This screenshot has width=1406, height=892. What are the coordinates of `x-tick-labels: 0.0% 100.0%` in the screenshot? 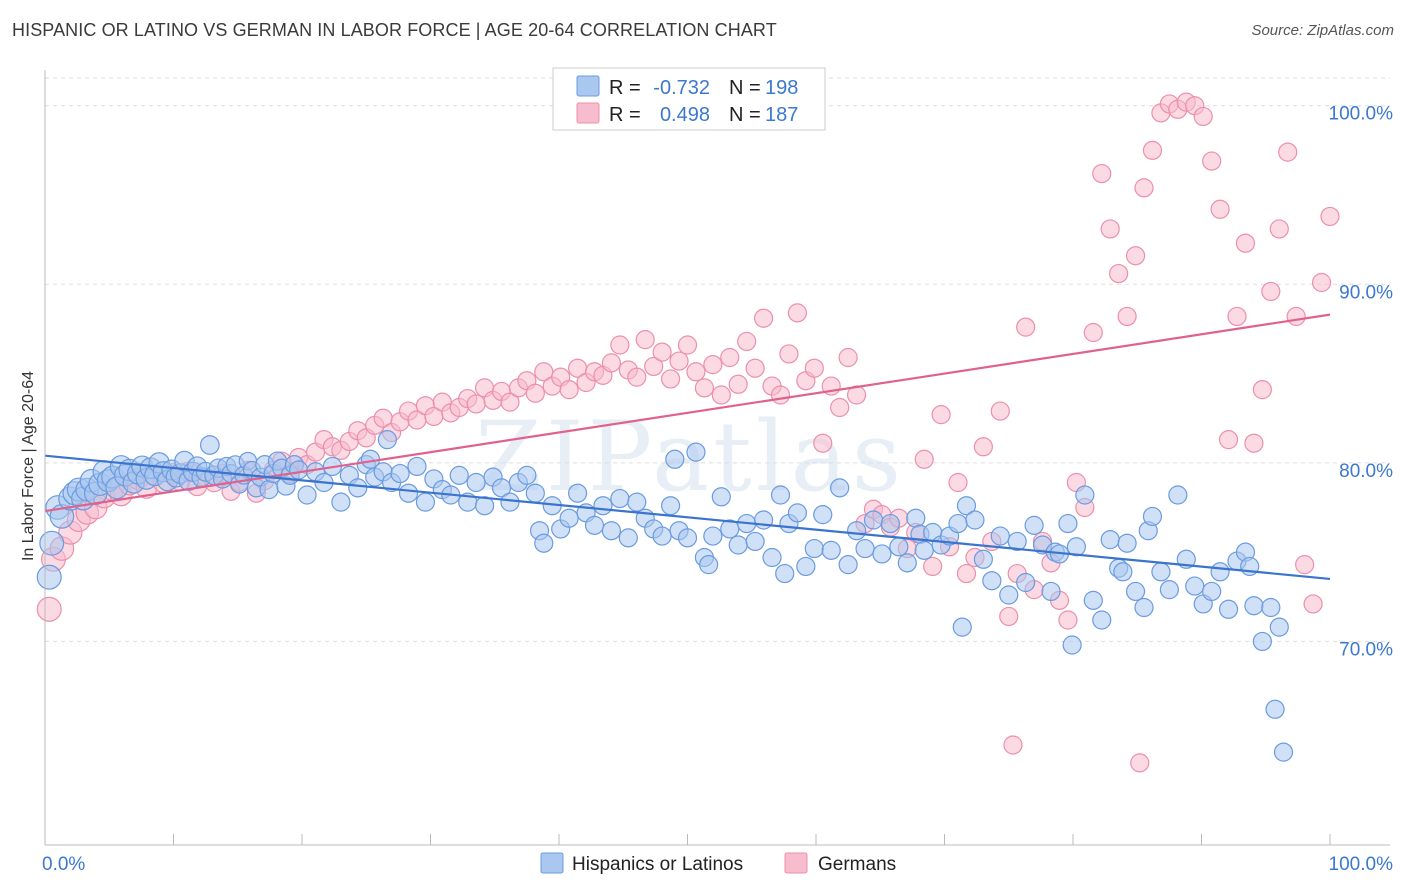 It's located at (717, 864).